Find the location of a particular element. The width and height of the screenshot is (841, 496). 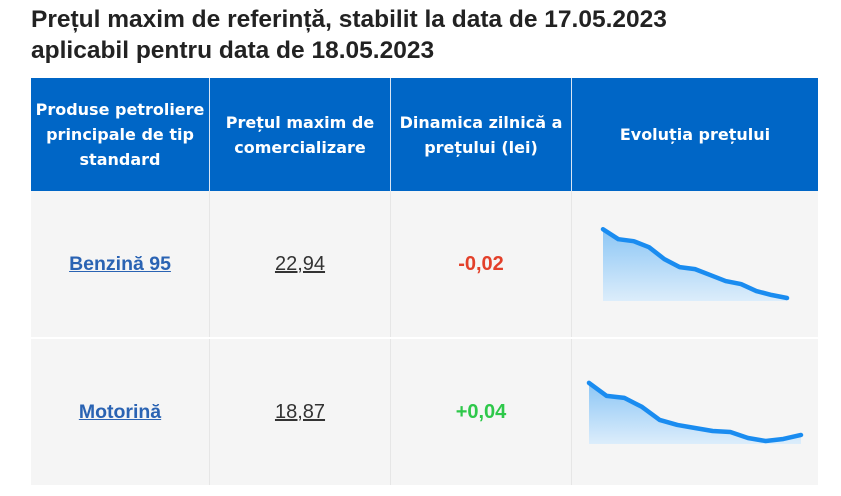

header-max-price: Prețul maxim de comercializare is located at coordinates (300, 134).